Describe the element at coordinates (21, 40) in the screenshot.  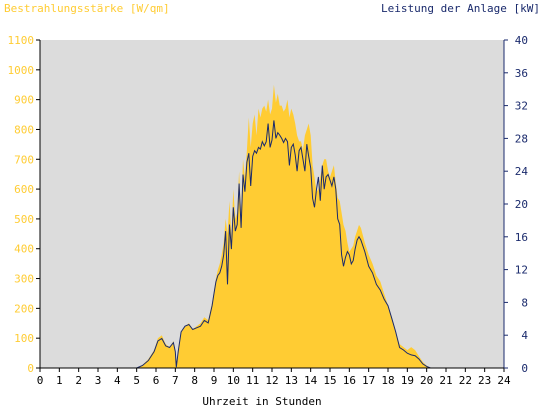
I see `y-left-tick-label: 1100` at that location.